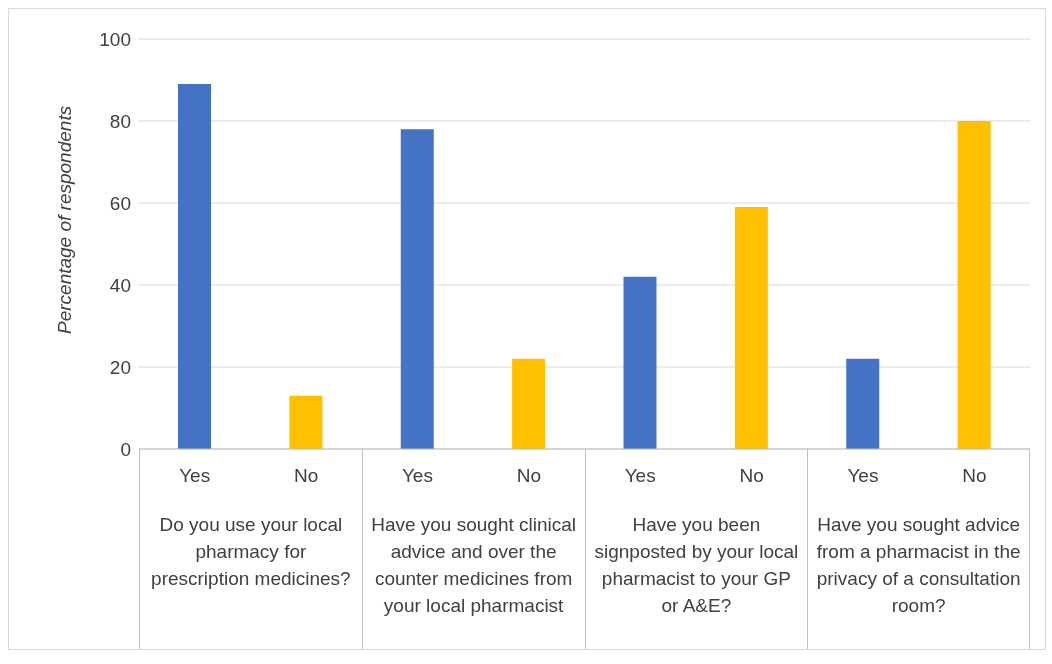  Describe the element at coordinates (115, 39) in the screenshot. I see `y-tick-label: 100` at that location.